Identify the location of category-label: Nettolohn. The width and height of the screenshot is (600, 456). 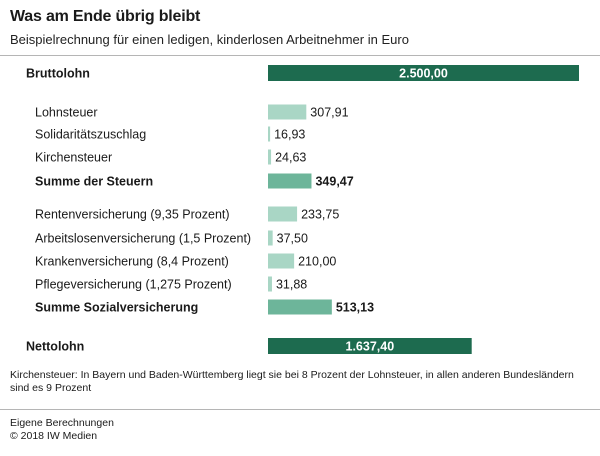
(55, 347).